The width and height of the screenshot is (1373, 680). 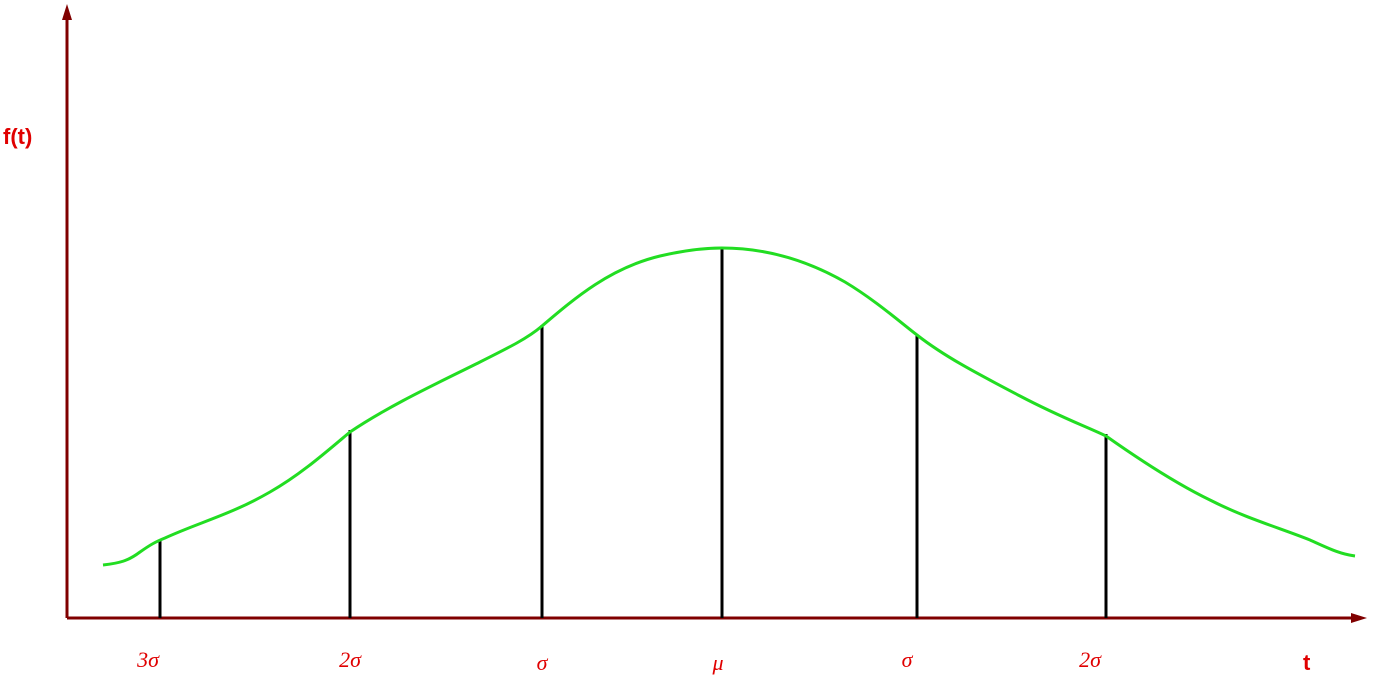 What do you see at coordinates (67, 12) in the screenshot?
I see `y-arrow` at bounding box center [67, 12].